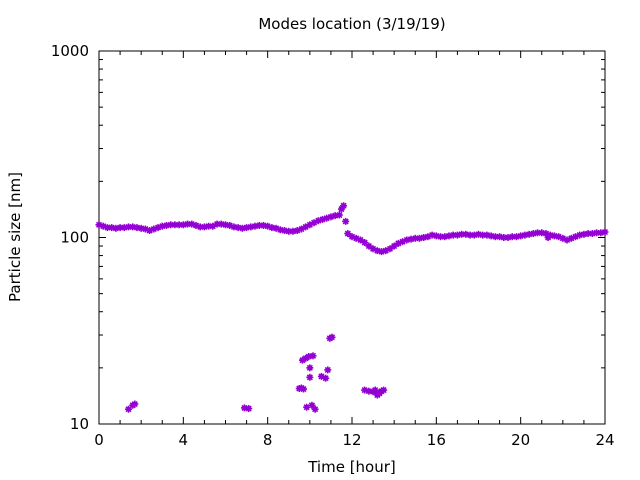  I want to click on x-axis-label: Time [hour], so click(351, 467).